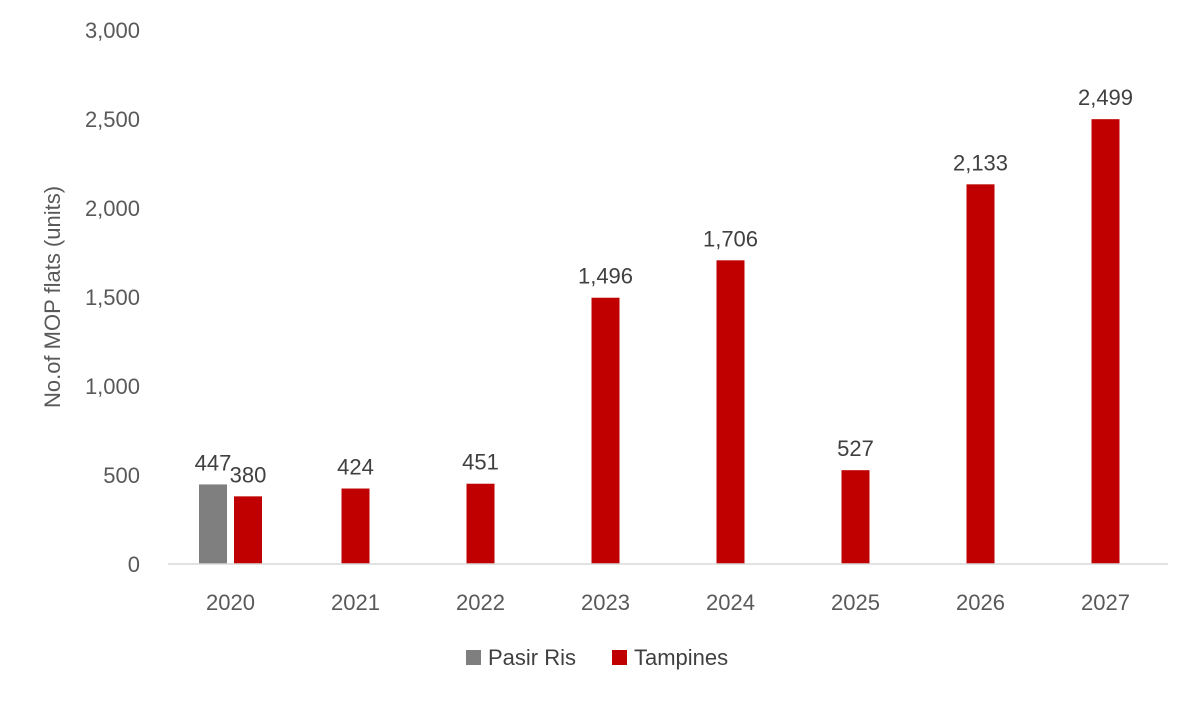 This screenshot has width=1200, height=705. Describe the element at coordinates (597, 657) in the screenshot. I see `legend: Pasir Ris Tampines` at that location.